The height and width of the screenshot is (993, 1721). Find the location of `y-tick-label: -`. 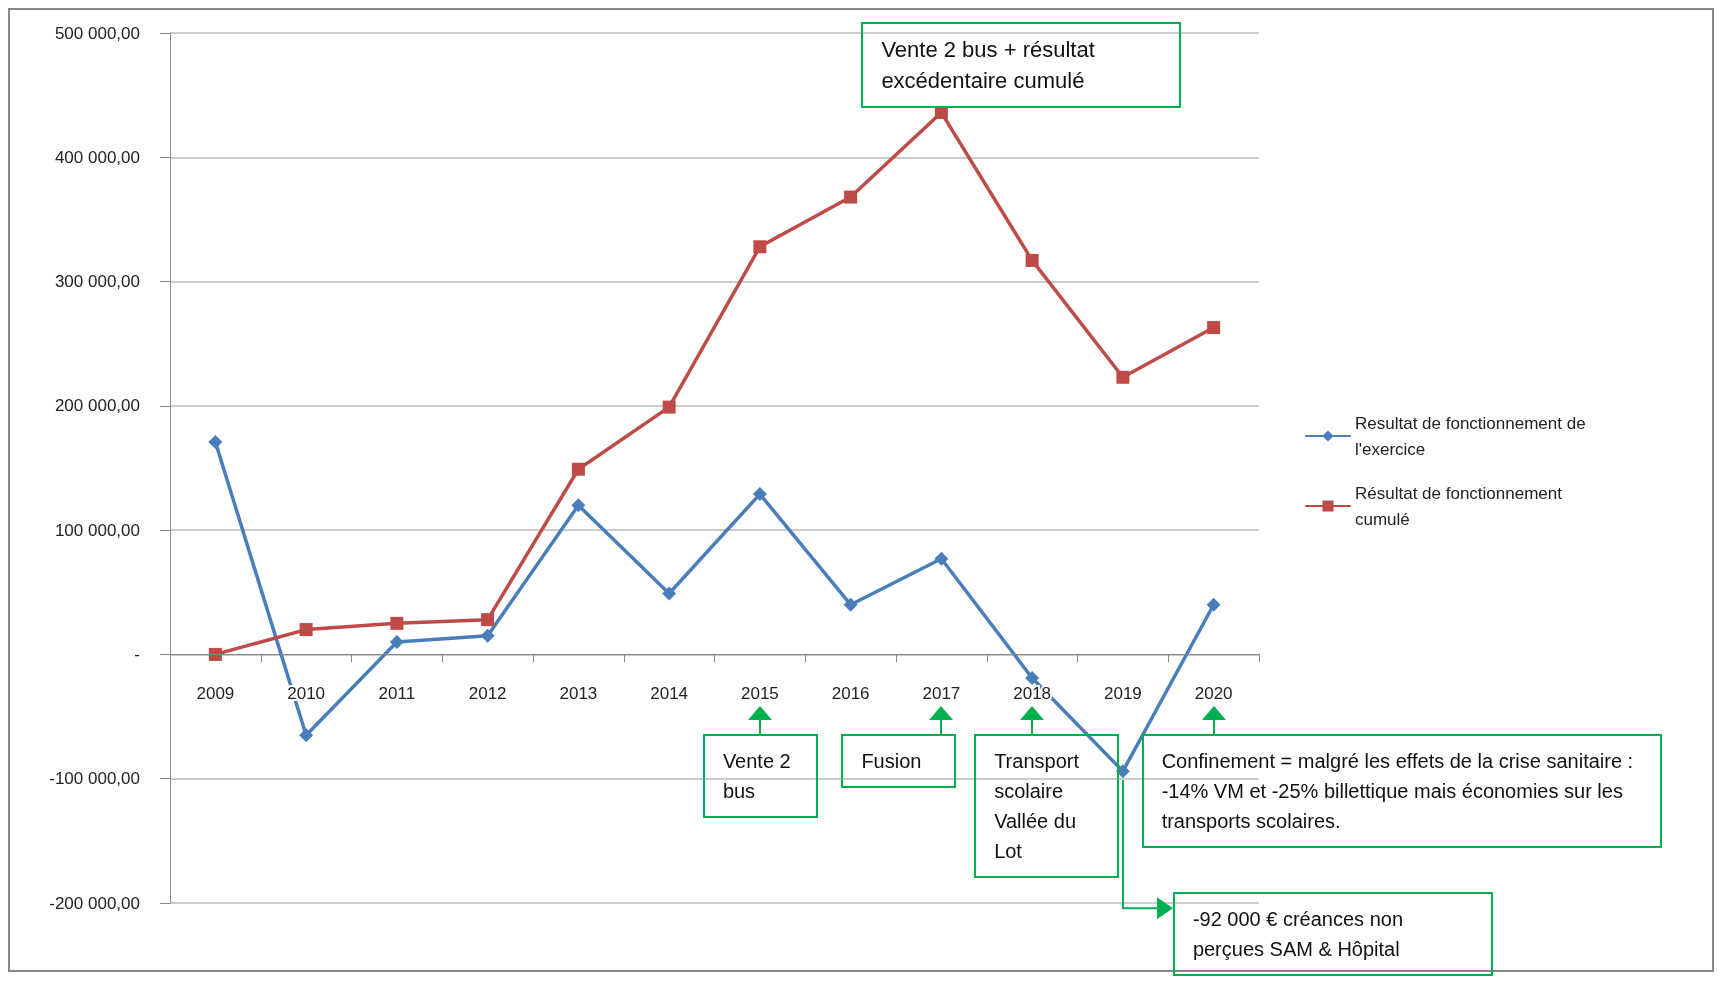

y-tick-label: - is located at coordinates (137, 654).